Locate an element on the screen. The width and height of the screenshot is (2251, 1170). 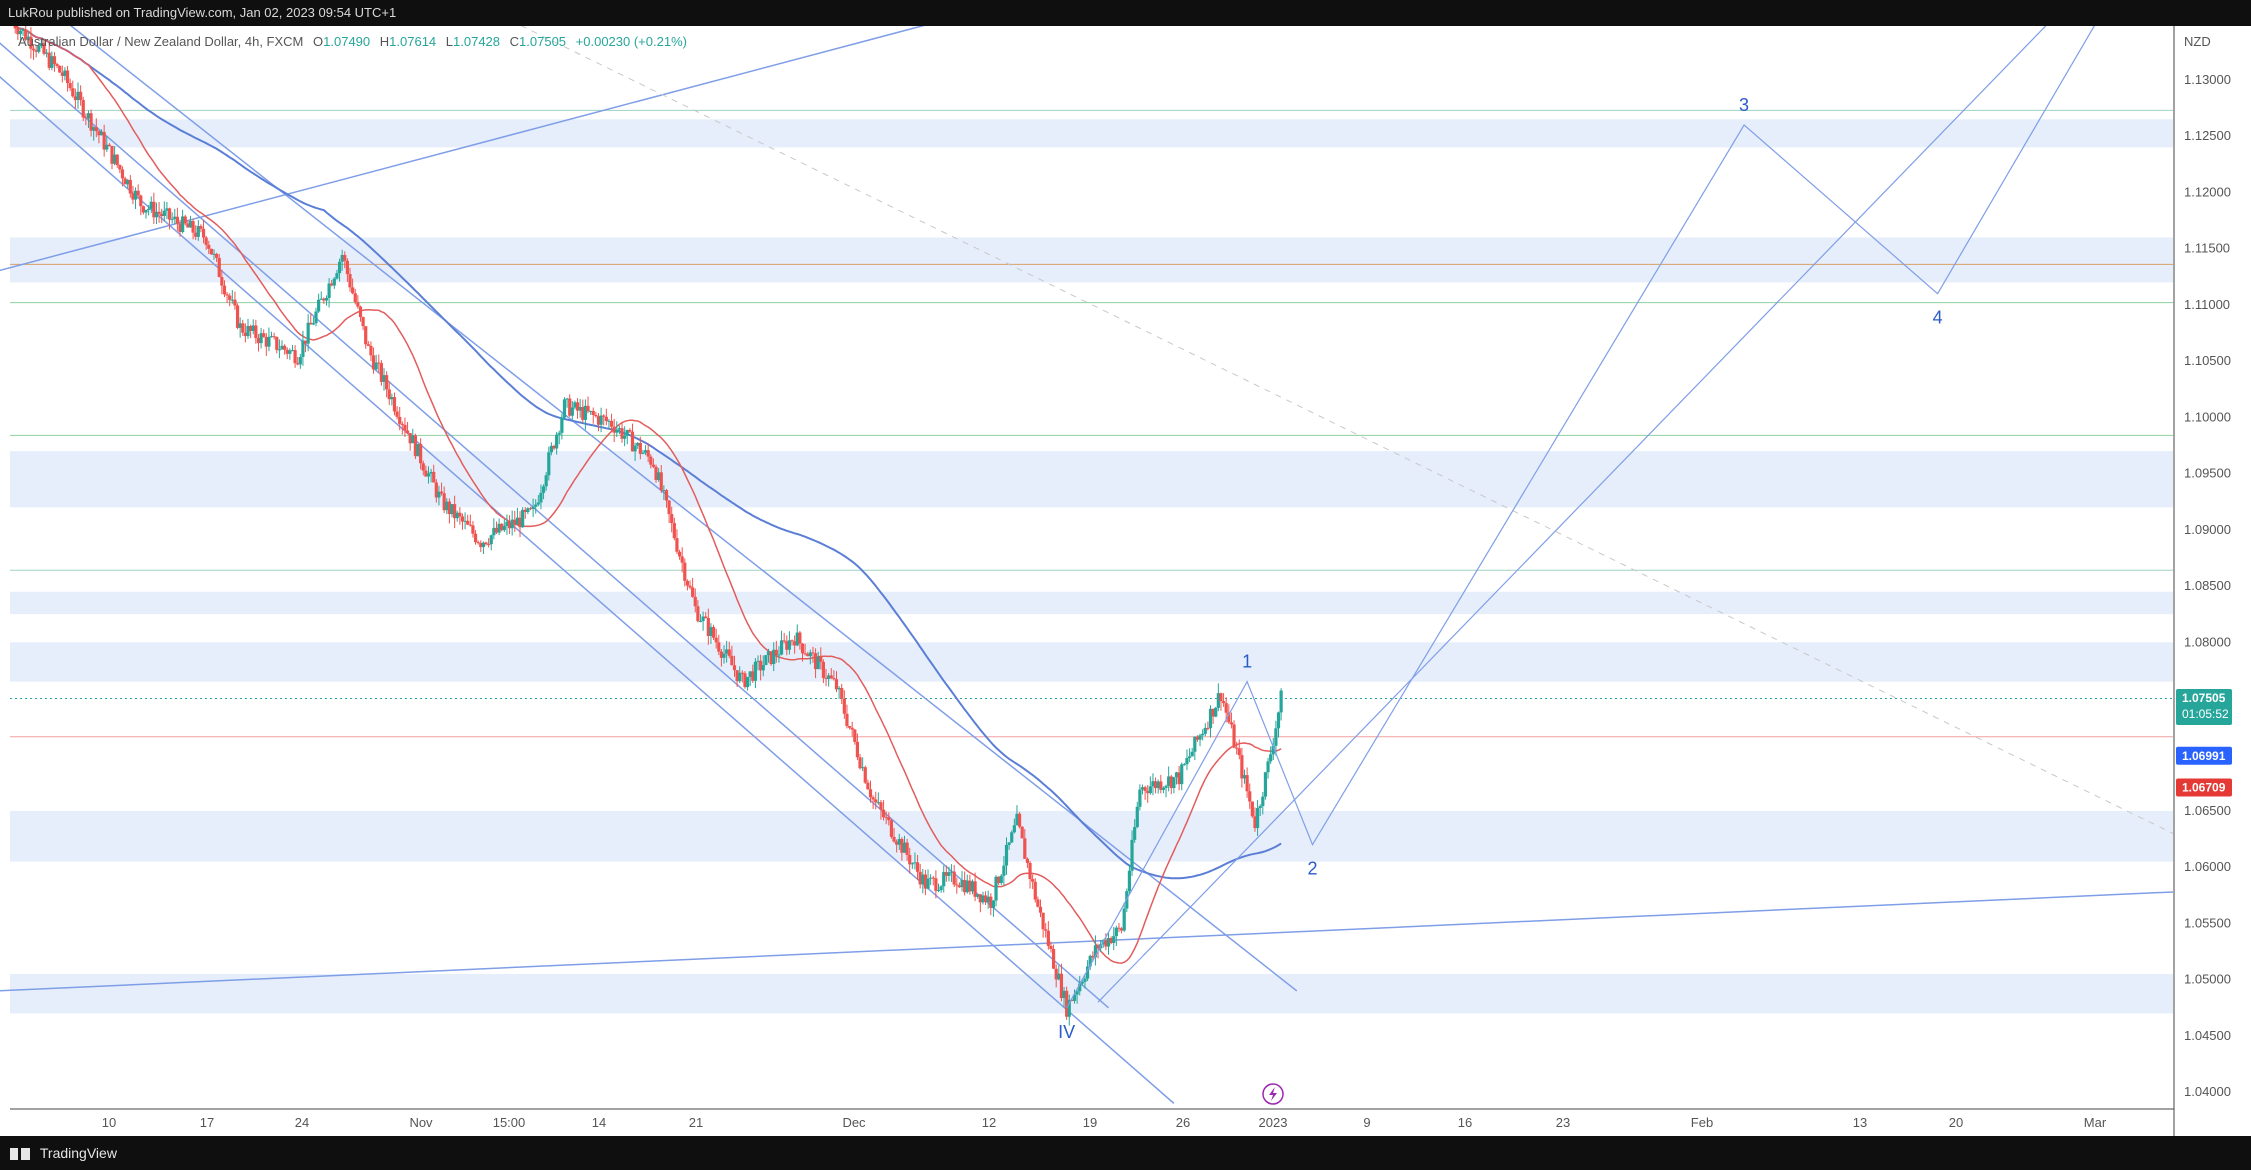
high-label: H is located at coordinates (384, 41).